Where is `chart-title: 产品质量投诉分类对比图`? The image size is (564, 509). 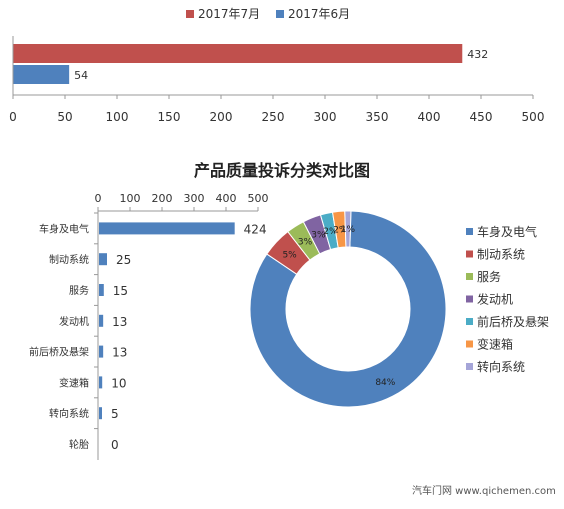 chart-title: 产品质量投诉分类对比图 is located at coordinates (282, 170).